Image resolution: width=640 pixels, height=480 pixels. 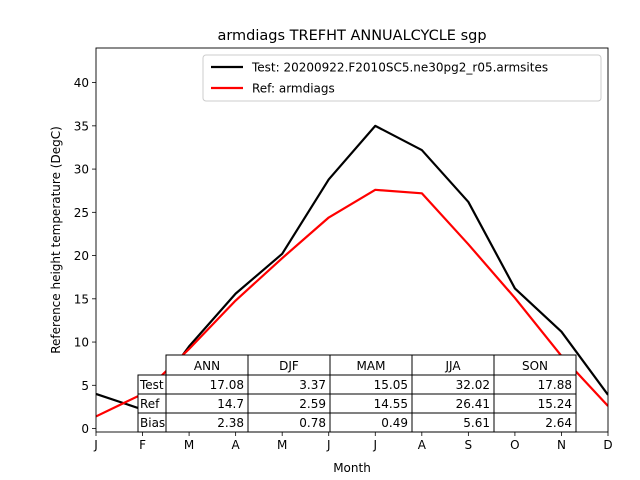 What do you see at coordinates (81, 170) in the screenshot?
I see `y-tick-label: 30` at bounding box center [81, 170].